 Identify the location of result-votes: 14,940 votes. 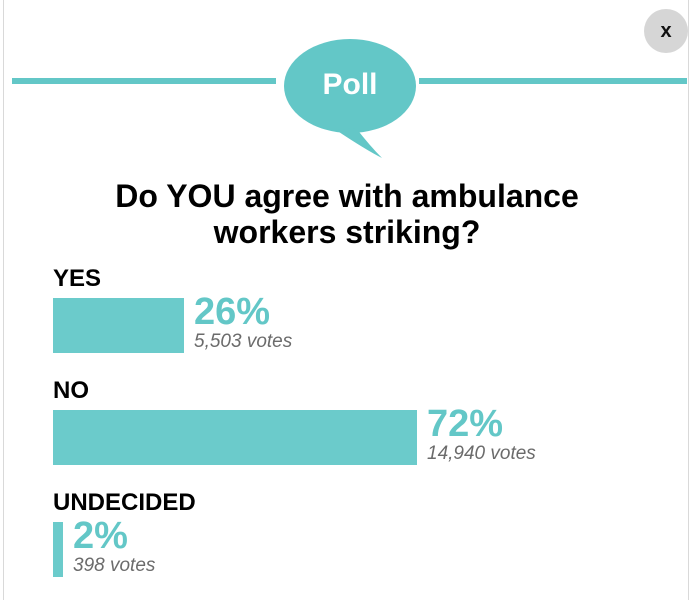
(481, 453).